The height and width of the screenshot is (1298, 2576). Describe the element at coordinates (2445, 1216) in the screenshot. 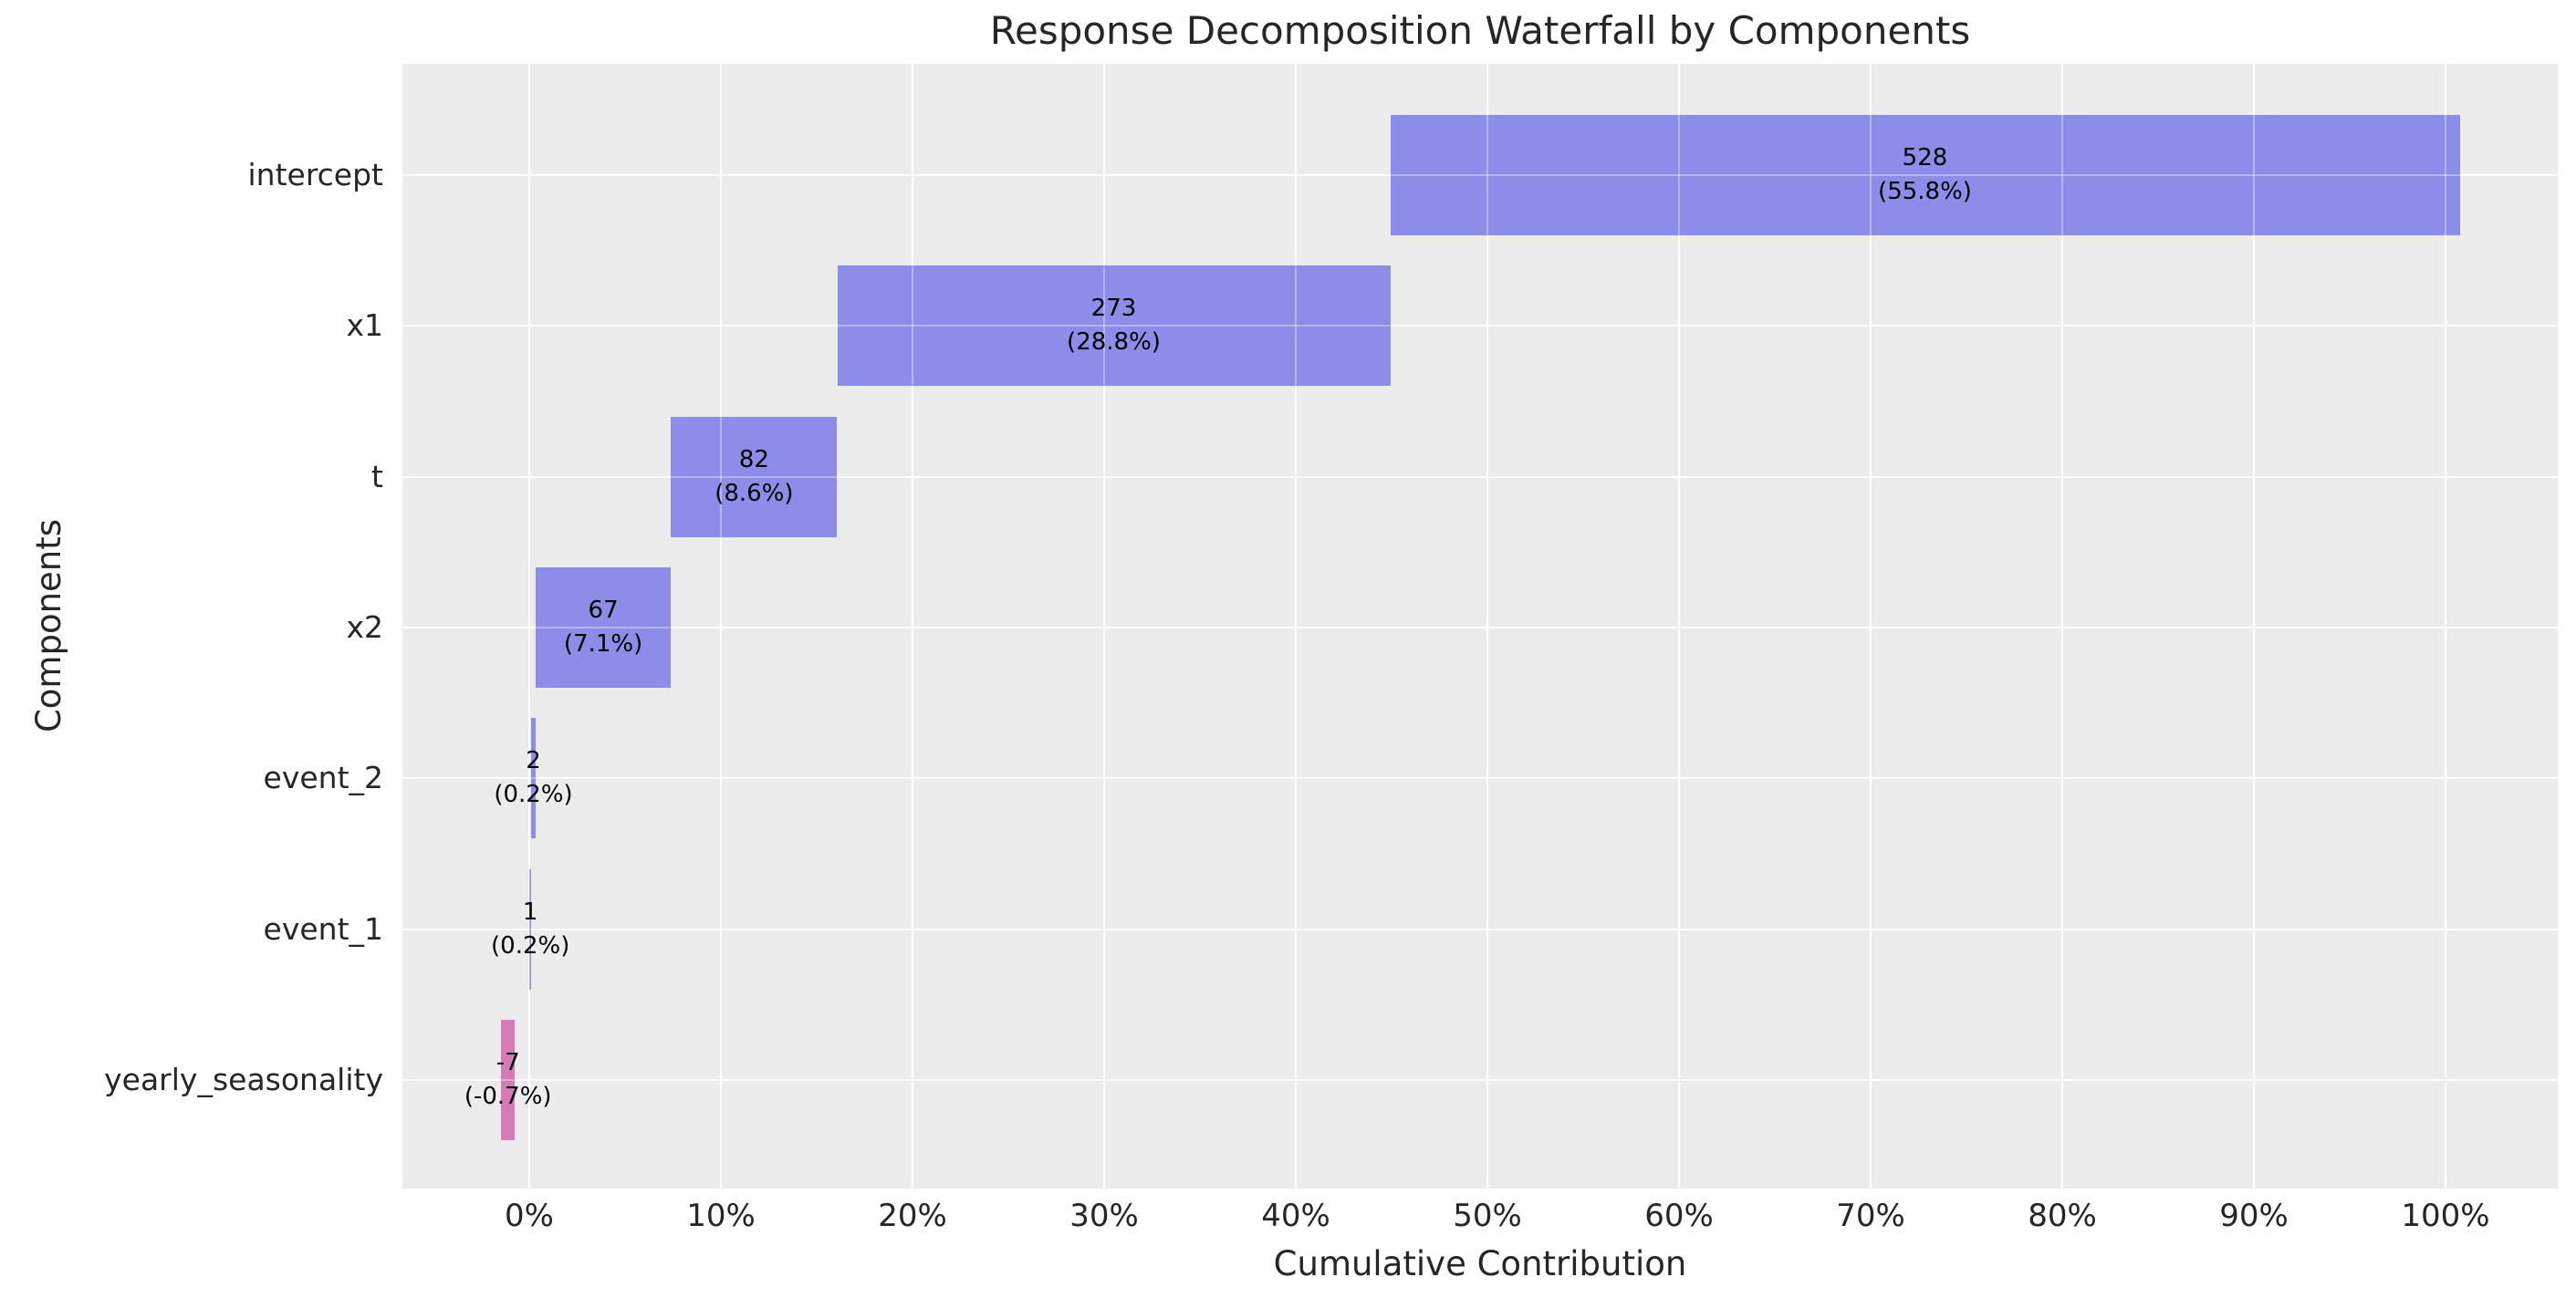

I see `x-tick-label-100: 100%` at that location.